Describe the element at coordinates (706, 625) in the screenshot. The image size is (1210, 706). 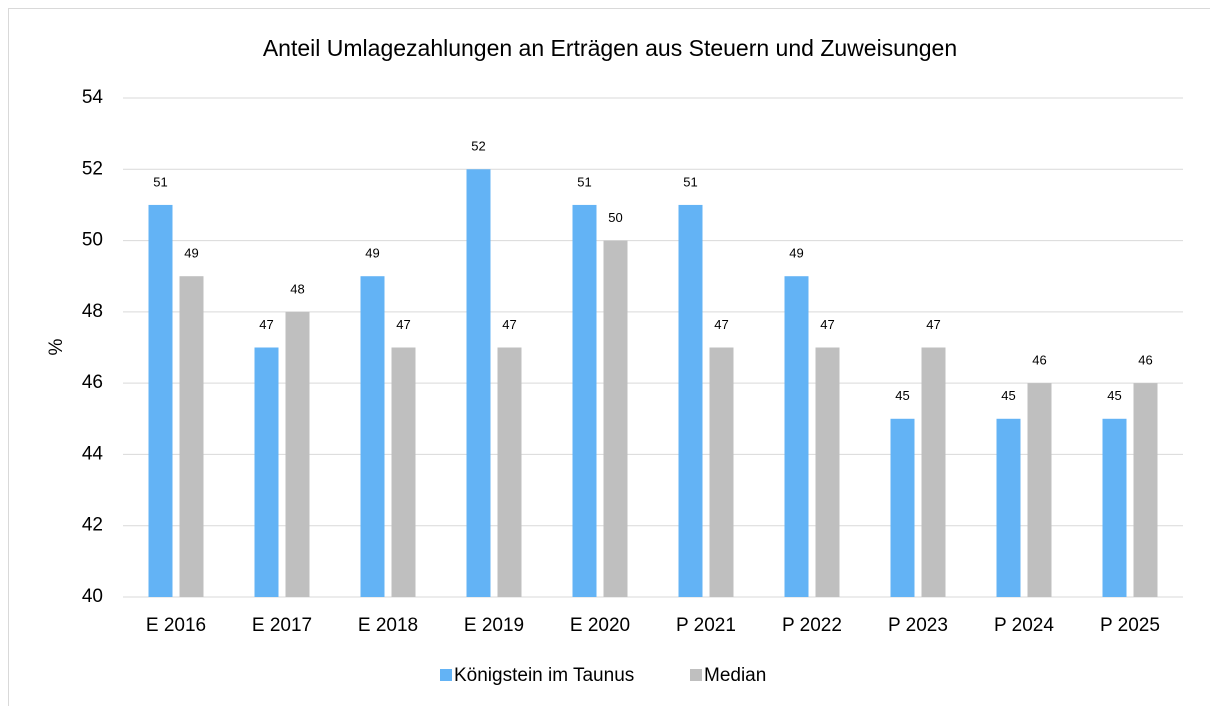
I see `x-tick-label: P 2021` at that location.